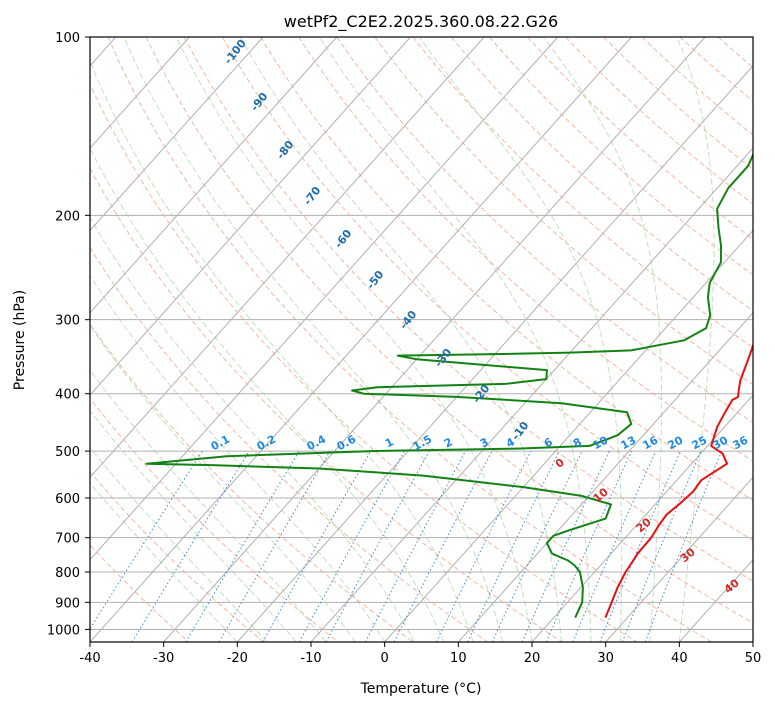  I want to click on y-axis-label: Pressure (hPa), so click(20, 340).